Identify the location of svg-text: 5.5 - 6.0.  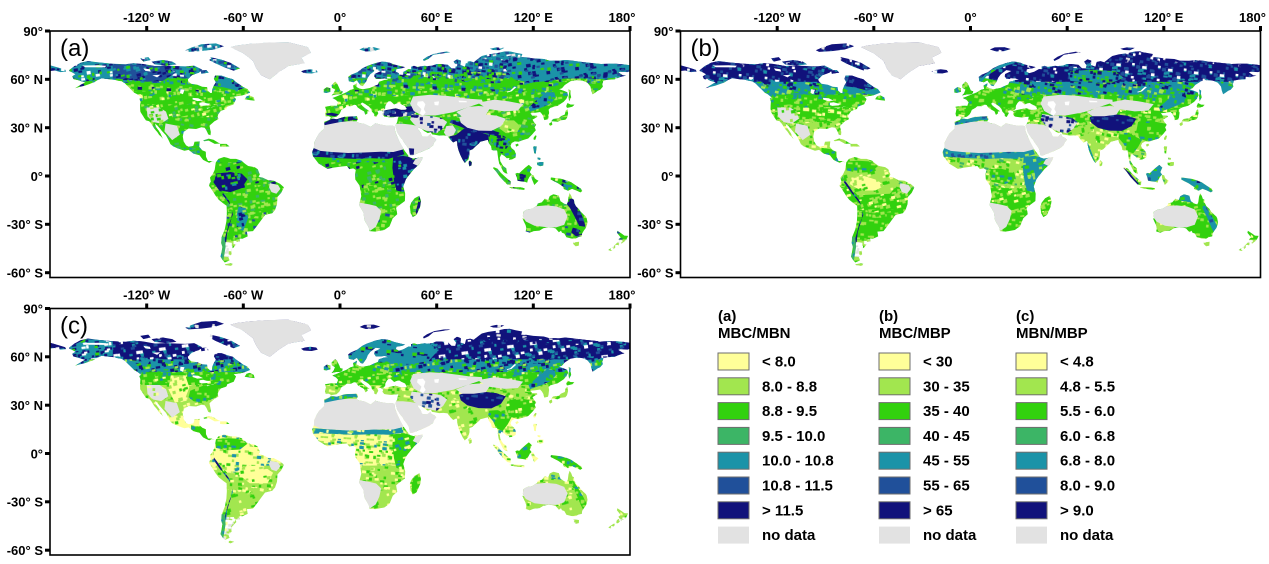
(1087, 411).